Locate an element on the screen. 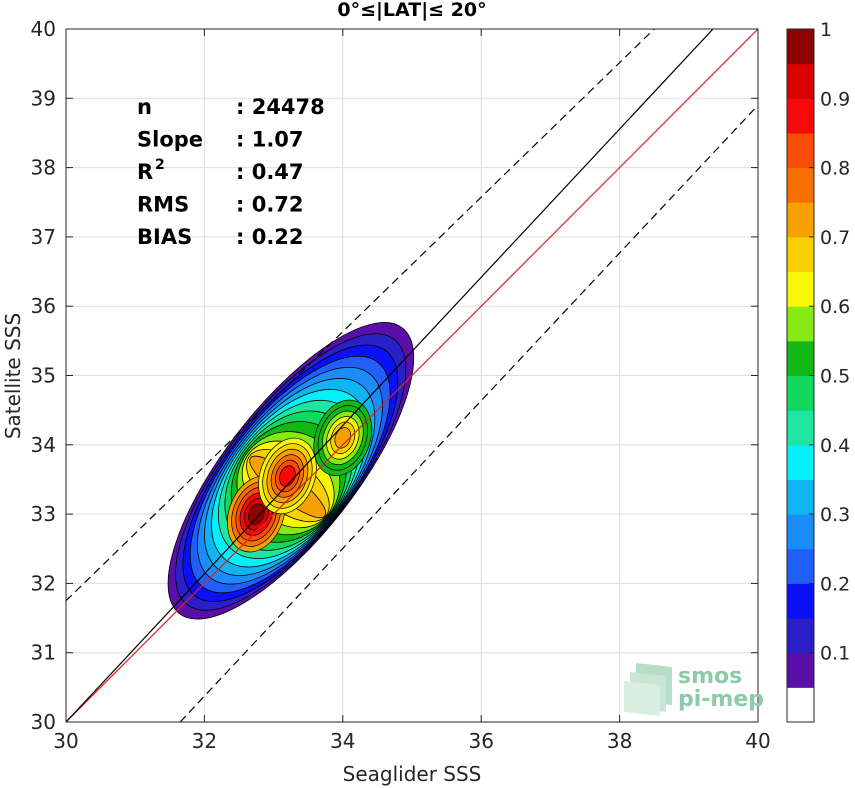 This screenshot has width=855, height=788. chart-title: 0°≤|LAT|≤ 20° is located at coordinates (411, 10).